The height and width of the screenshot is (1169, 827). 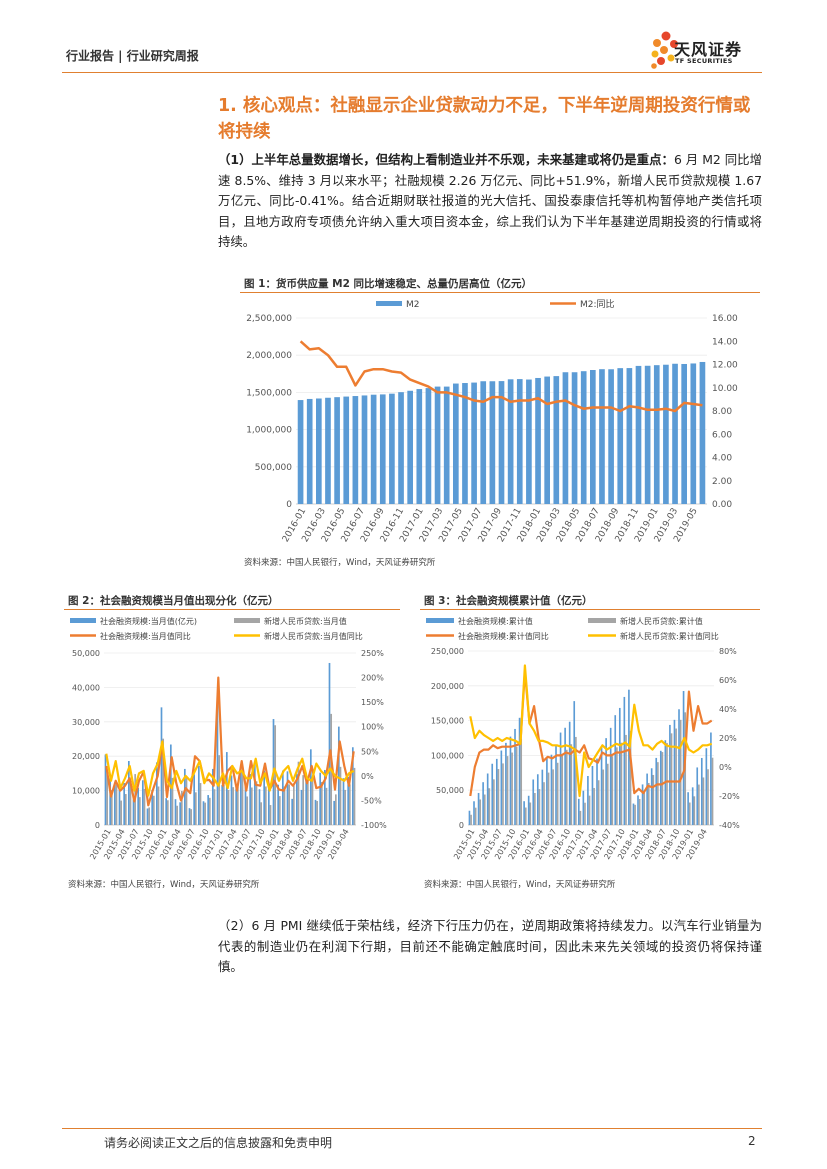 I want to click on figure-1-source: 资料来源：中国人民银行，Wind，天风证券研究所, so click(x=340, y=563).